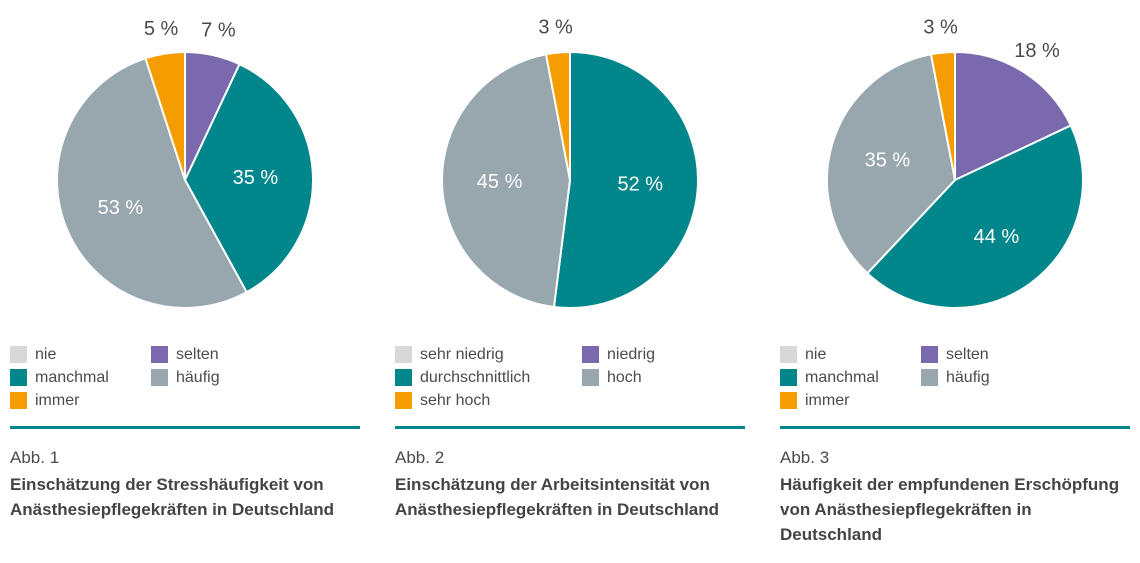 The width and height of the screenshot is (1140, 563). Describe the element at coordinates (888, 160) in the screenshot. I see `pie-value-label-häufig: 35 %` at that location.